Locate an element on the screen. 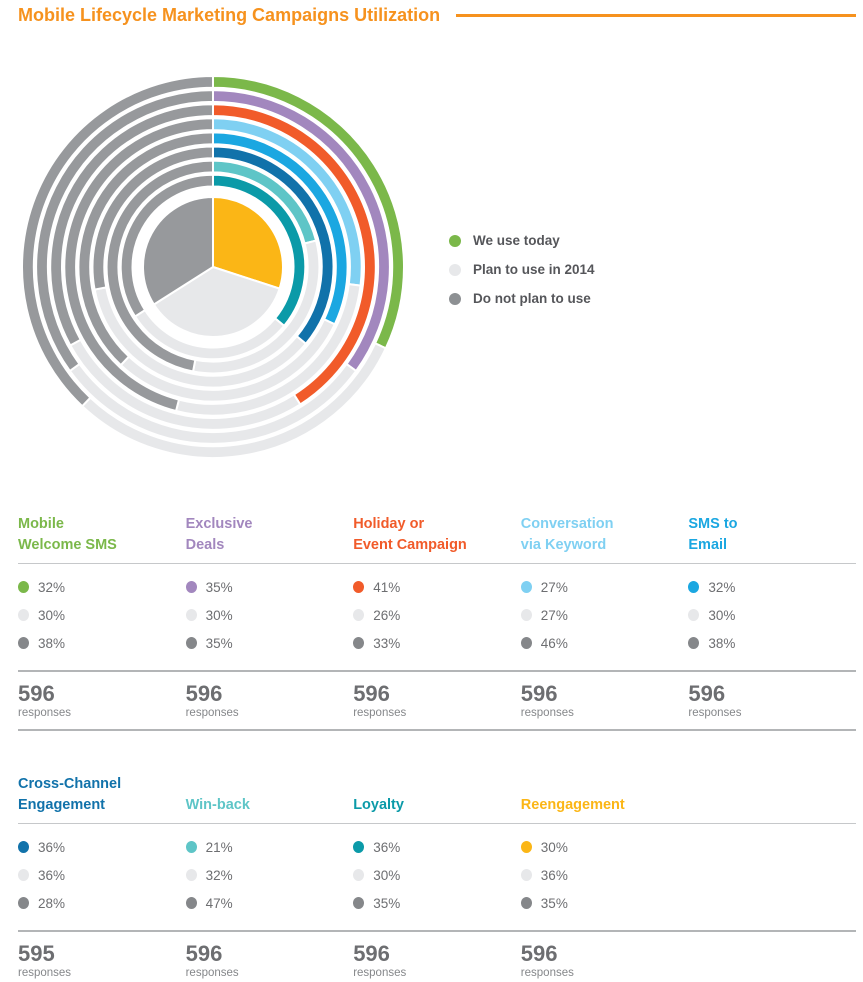 The image size is (863, 982). percent-cell-conversation-via-keyword: 27% 27% 46% is located at coordinates (604, 615).